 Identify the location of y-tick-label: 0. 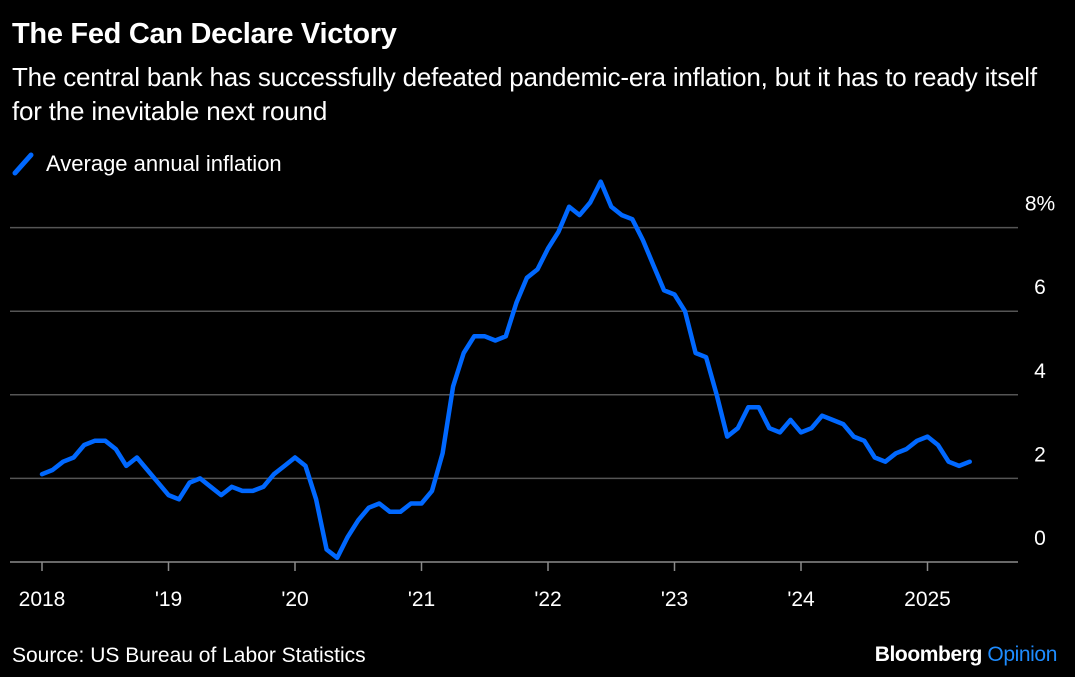
(1040, 538).